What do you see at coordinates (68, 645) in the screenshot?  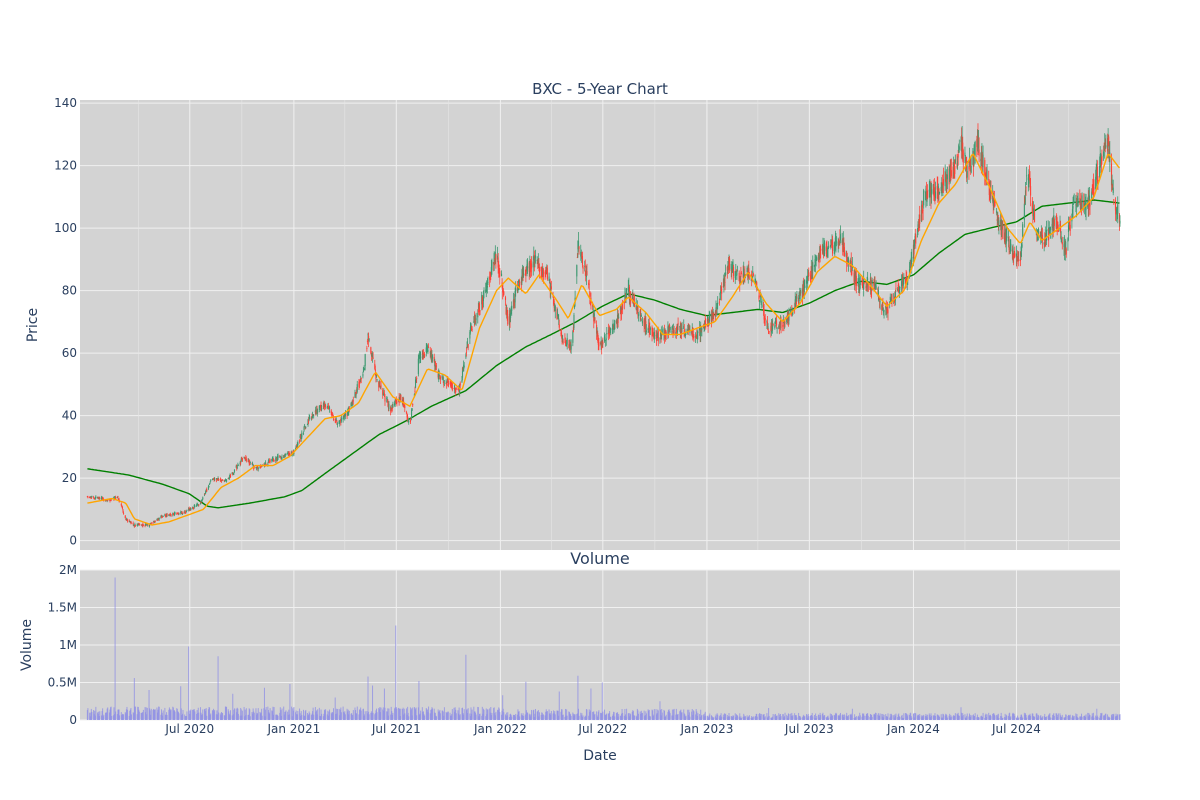 I see `volume-y-tick-label: 1M` at bounding box center [68, 645].